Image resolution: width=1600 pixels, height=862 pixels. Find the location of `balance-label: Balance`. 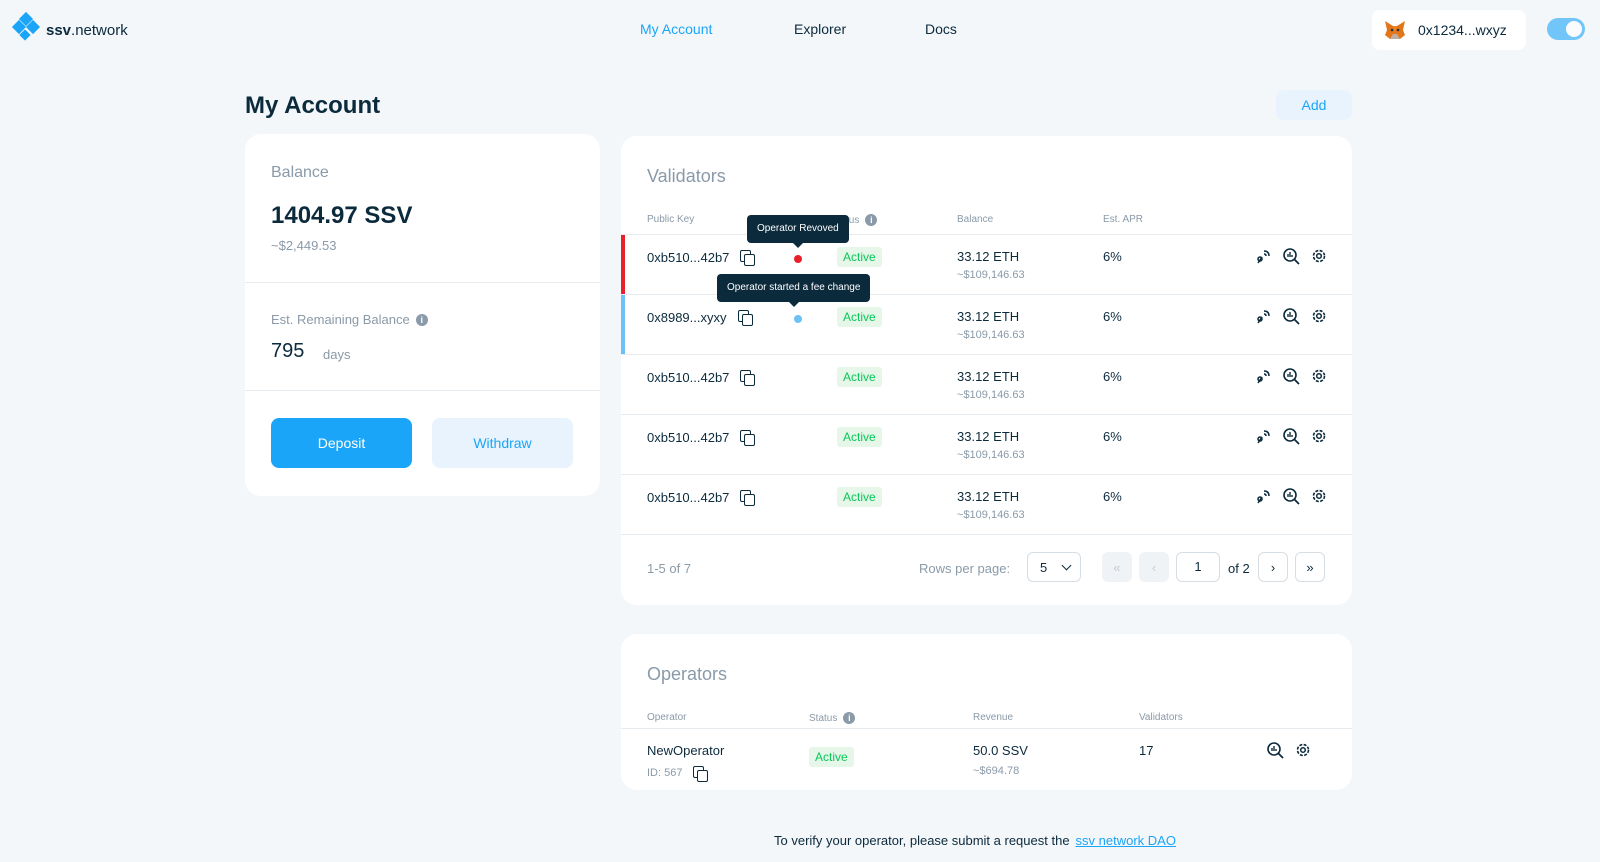

balance-label: Balance is located at coordinates (300, 172).